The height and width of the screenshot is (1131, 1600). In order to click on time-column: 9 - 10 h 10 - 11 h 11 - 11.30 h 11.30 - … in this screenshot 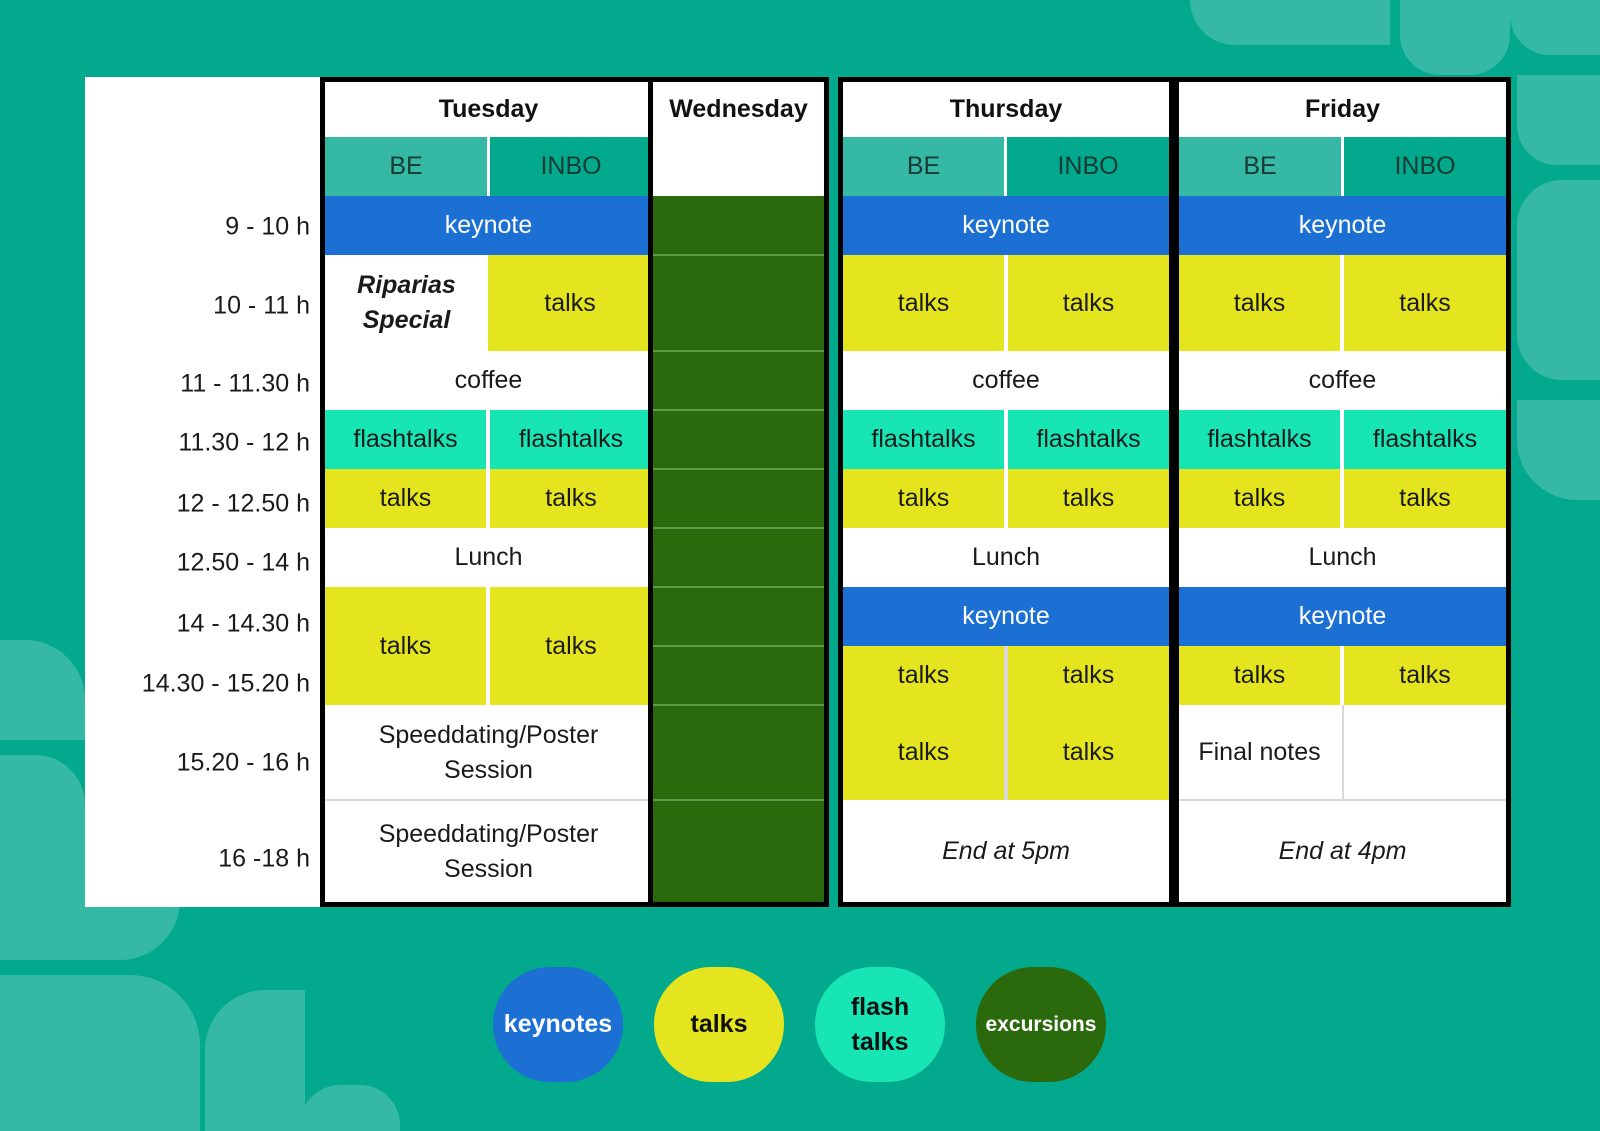, I will do `click(202, 492)`.